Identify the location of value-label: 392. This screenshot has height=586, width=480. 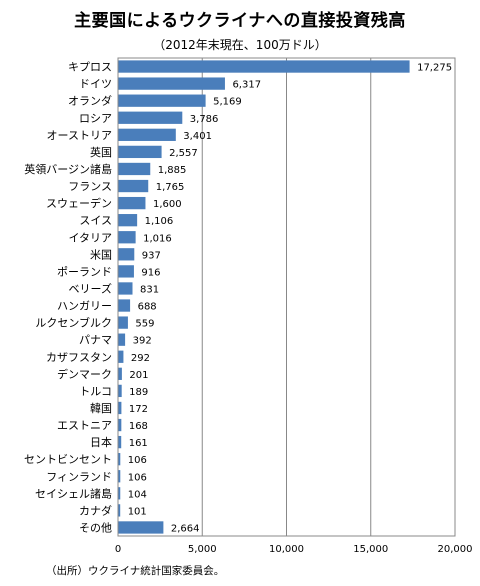
(142, 341).